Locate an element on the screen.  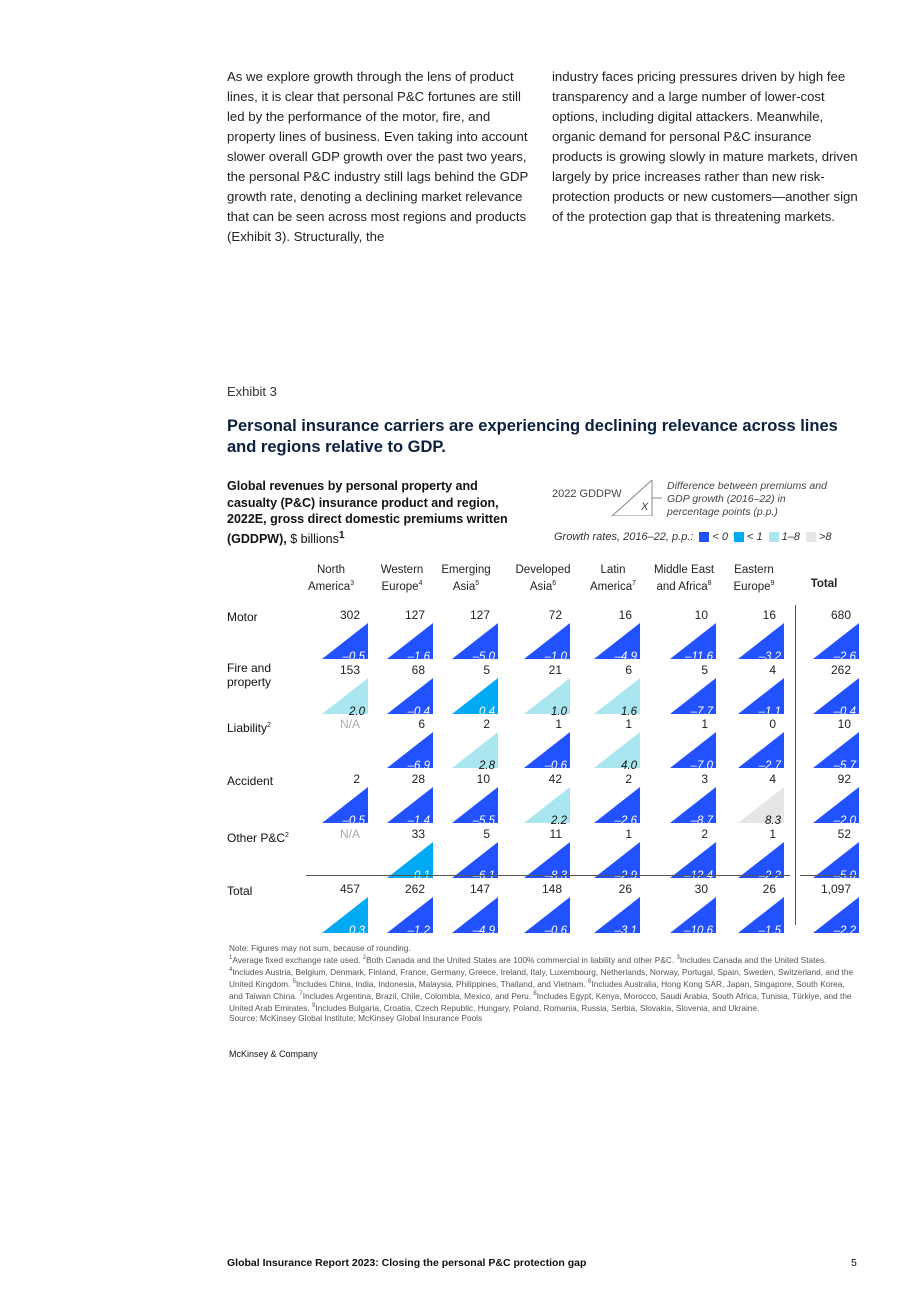
legend-bin-label: >8 is located at coordinates (825, 537).